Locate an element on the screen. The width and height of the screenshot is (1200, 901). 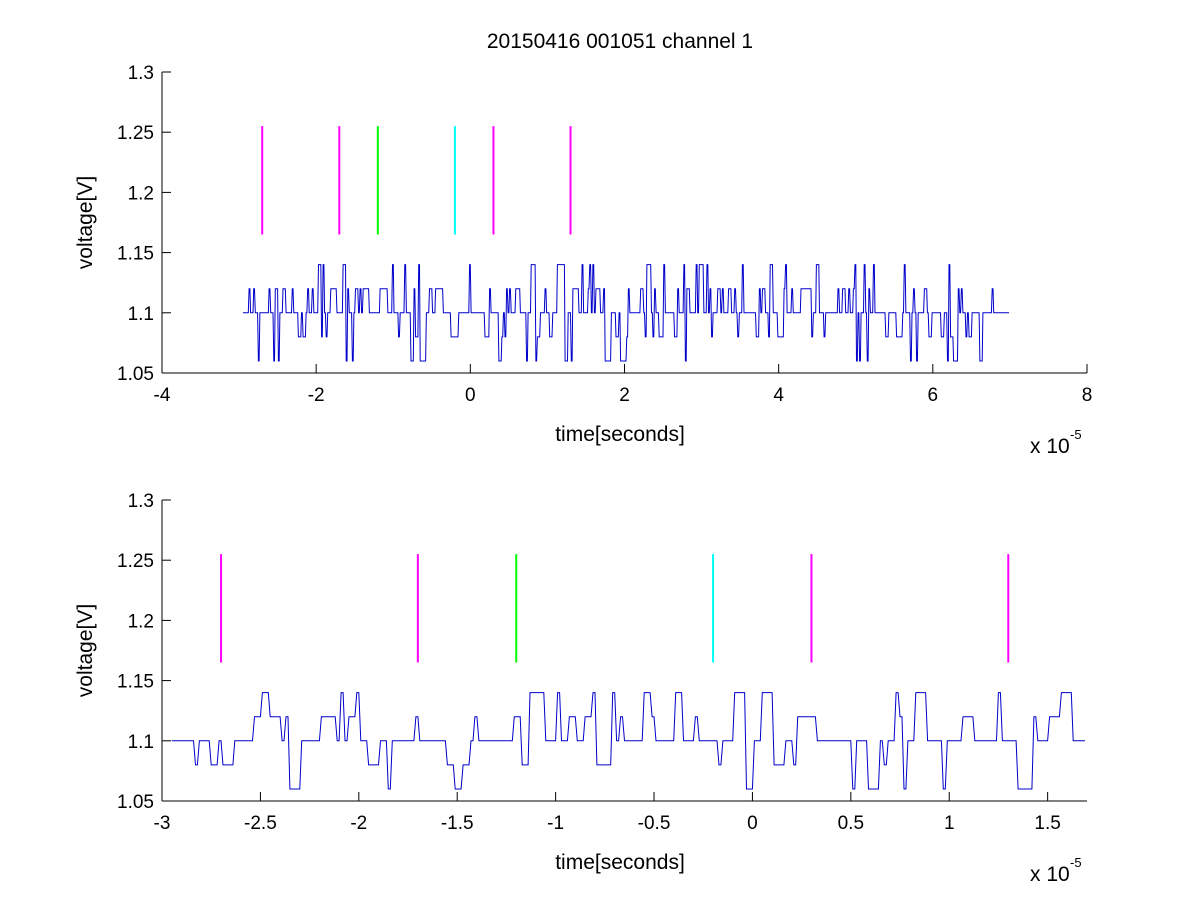
x-tick-label: 2 is located at coordinates (624, 395).